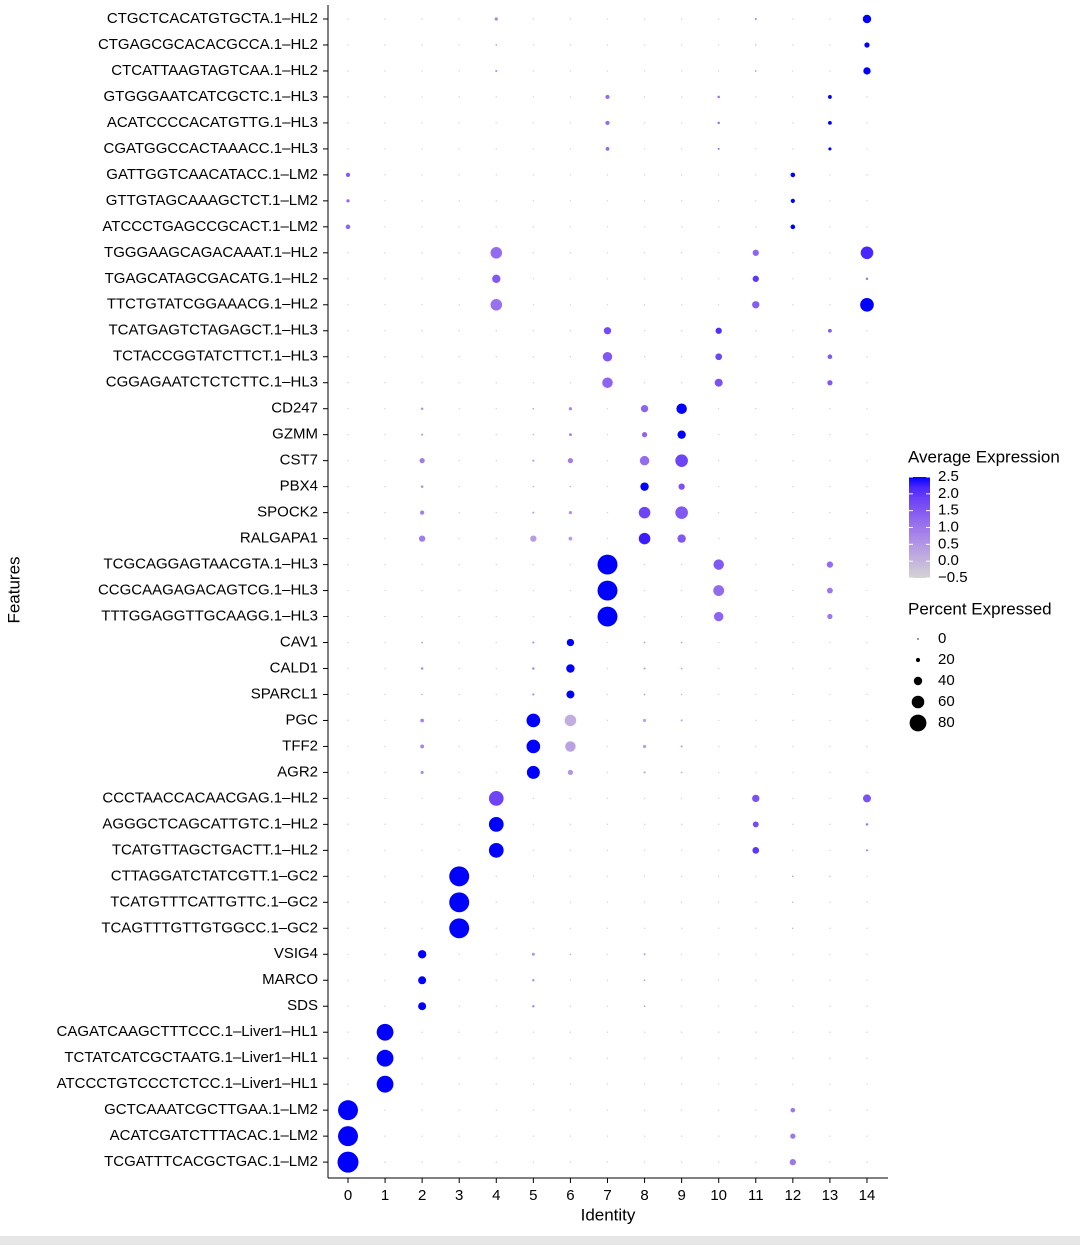 This screenshot has width=1080, height=1245. Describe the element at coordinates (946, 659) in the screenshot. I see `size-label: 20` at that location.